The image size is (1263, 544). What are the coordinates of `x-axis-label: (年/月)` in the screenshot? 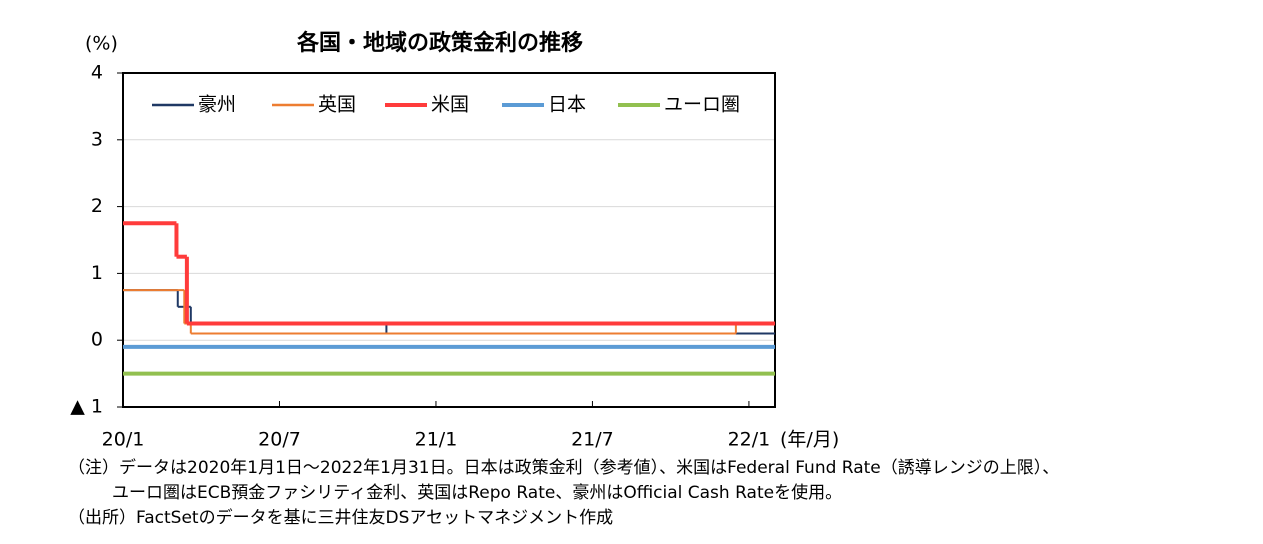 It's located at (809, 440).